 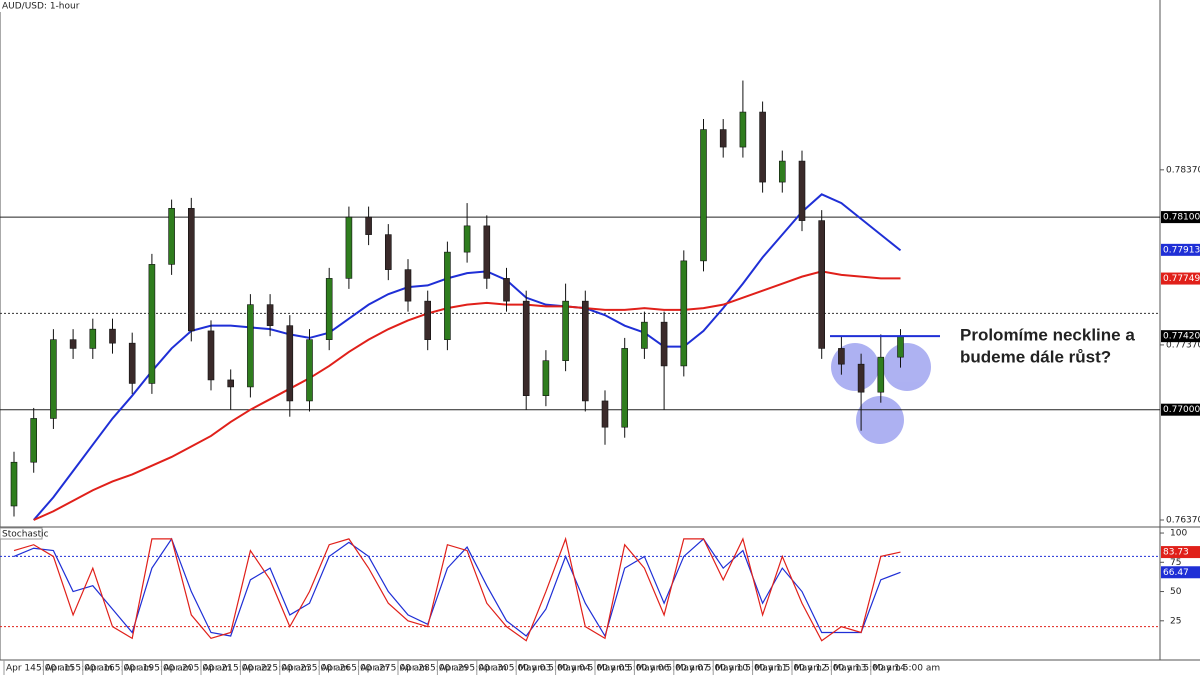 I want to click on y-tick-label: 0.77370, so click(x=1183, y=345).